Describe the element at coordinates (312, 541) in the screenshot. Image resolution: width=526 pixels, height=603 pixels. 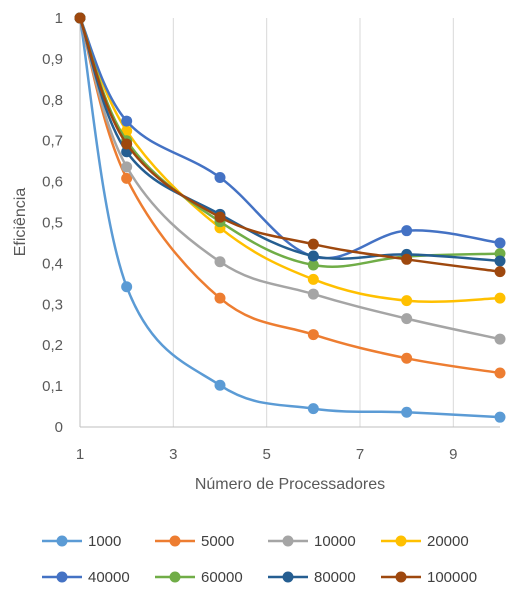
I see `legend-item-10000: 10000` at that location.